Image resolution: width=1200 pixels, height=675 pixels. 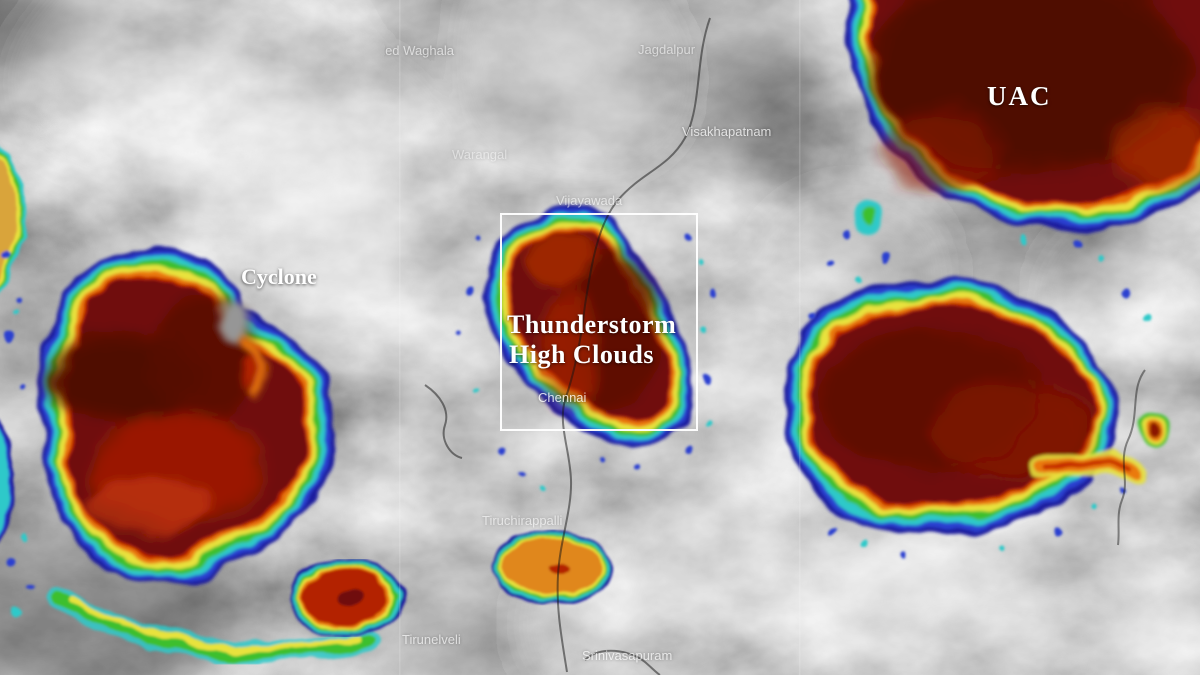 What do you see at coordinates (215, 625) in the screenshot?
I see `cyclone-rainband-arc` at bounding box center [215, 625].